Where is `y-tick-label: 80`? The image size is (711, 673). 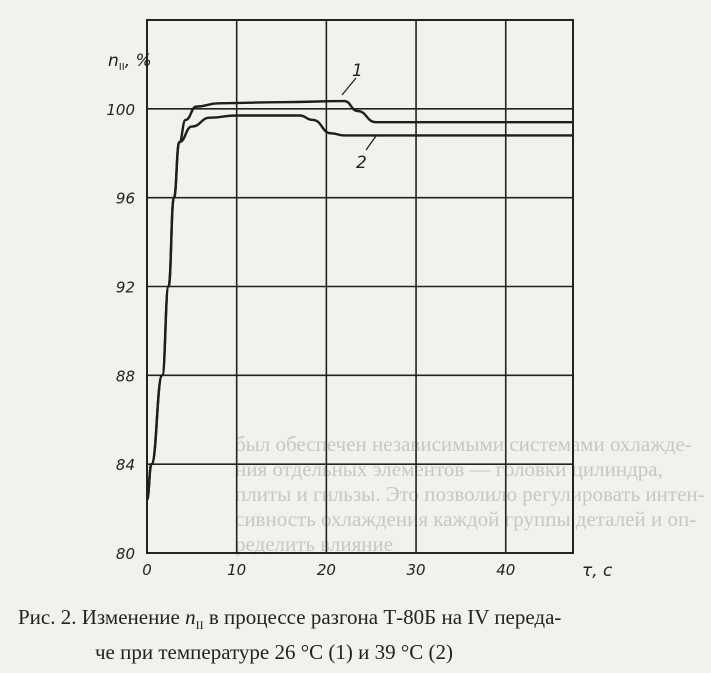 y-tick-label: 80 is located at coordinates (125, 554).